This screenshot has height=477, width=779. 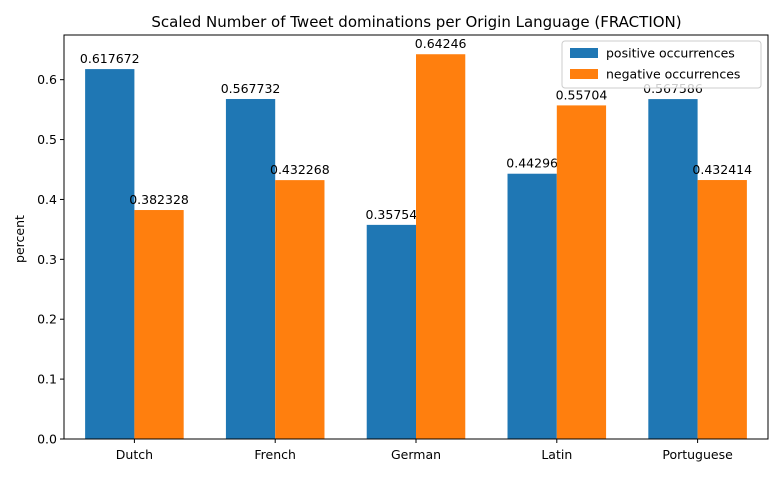 I want to click on x-tick-label: Latin, so click(x=556, y=454).